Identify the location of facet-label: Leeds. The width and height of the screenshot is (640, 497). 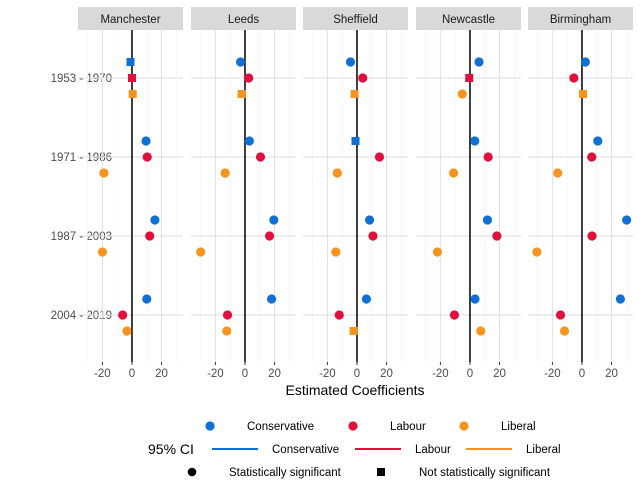
(244, 20).